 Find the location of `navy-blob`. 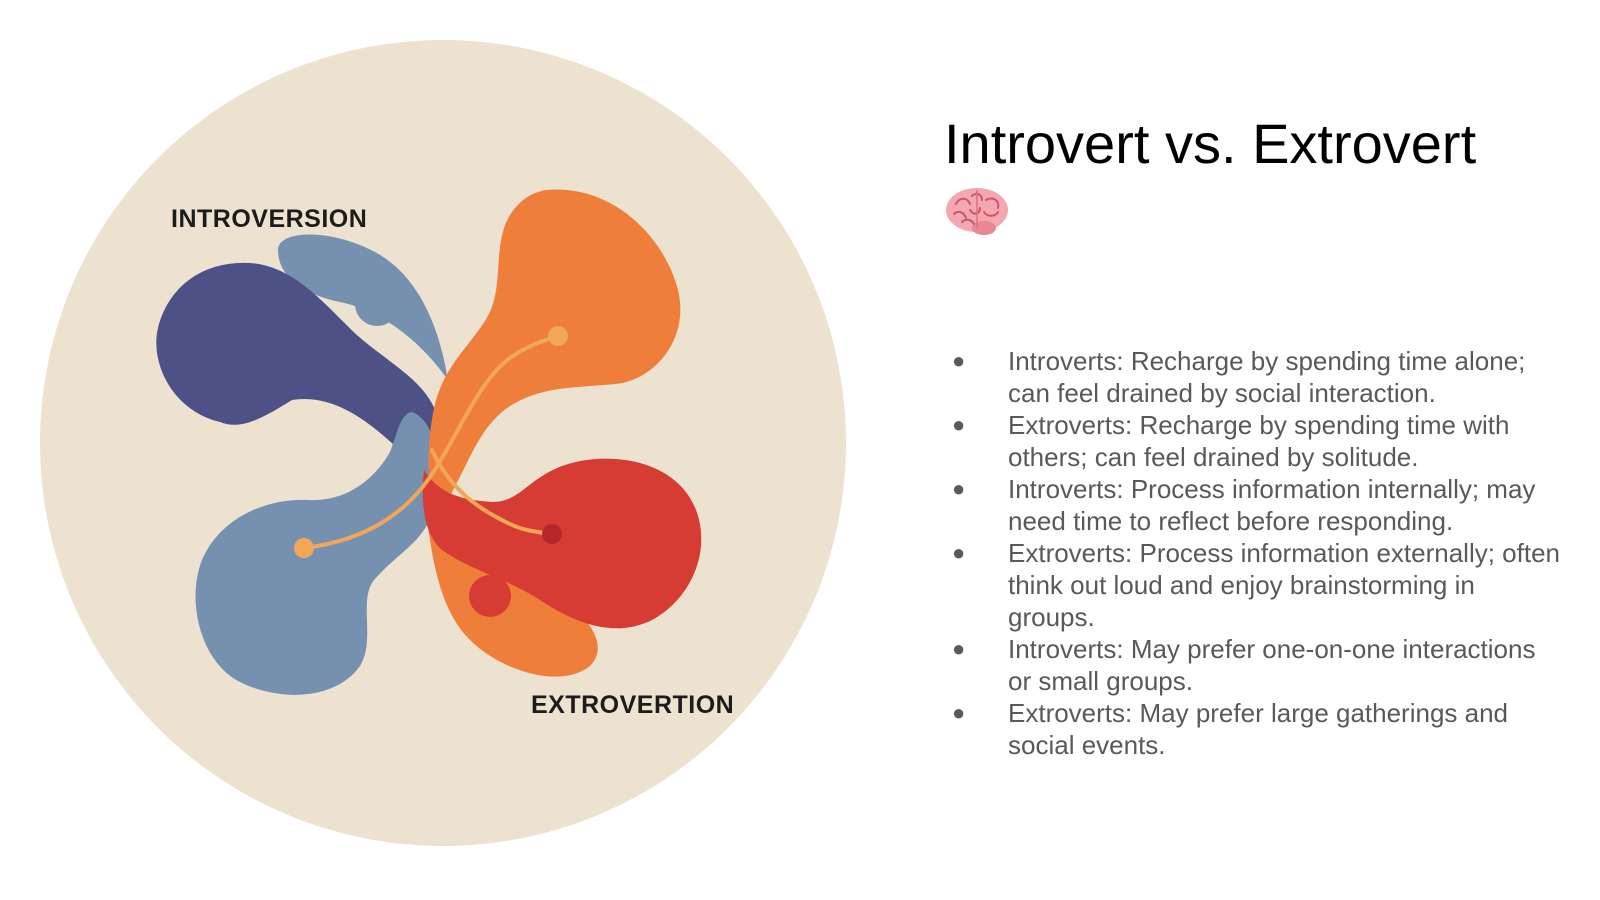

navy-blob is located at coordinates (297, 360).